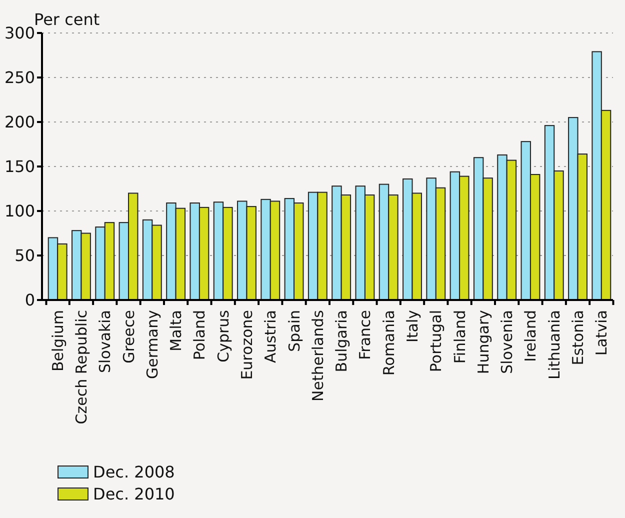  What do you see at coordinates (81, 367) in the screenshot?
I see `x-tick-label: Czech Republic` at bounding box center [81, 367].